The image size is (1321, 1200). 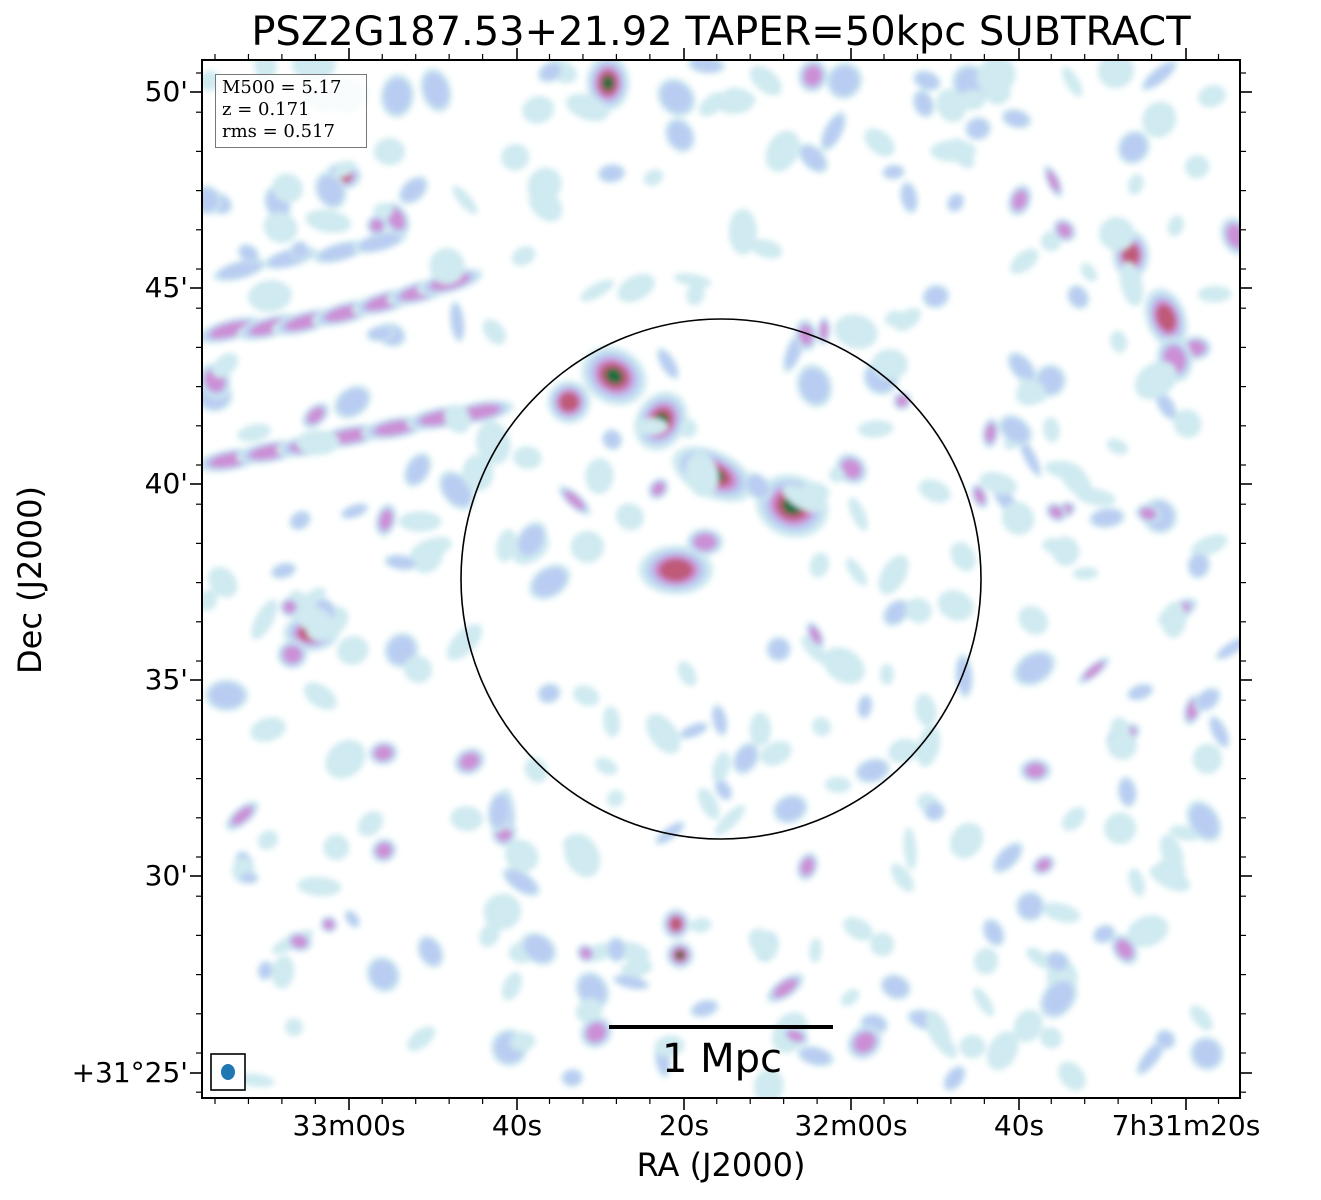 What do you see at coordinates (282, 87) in the screenshot?
I see `m500-text: M500 = 5.17` at bounding box center [282, 87].